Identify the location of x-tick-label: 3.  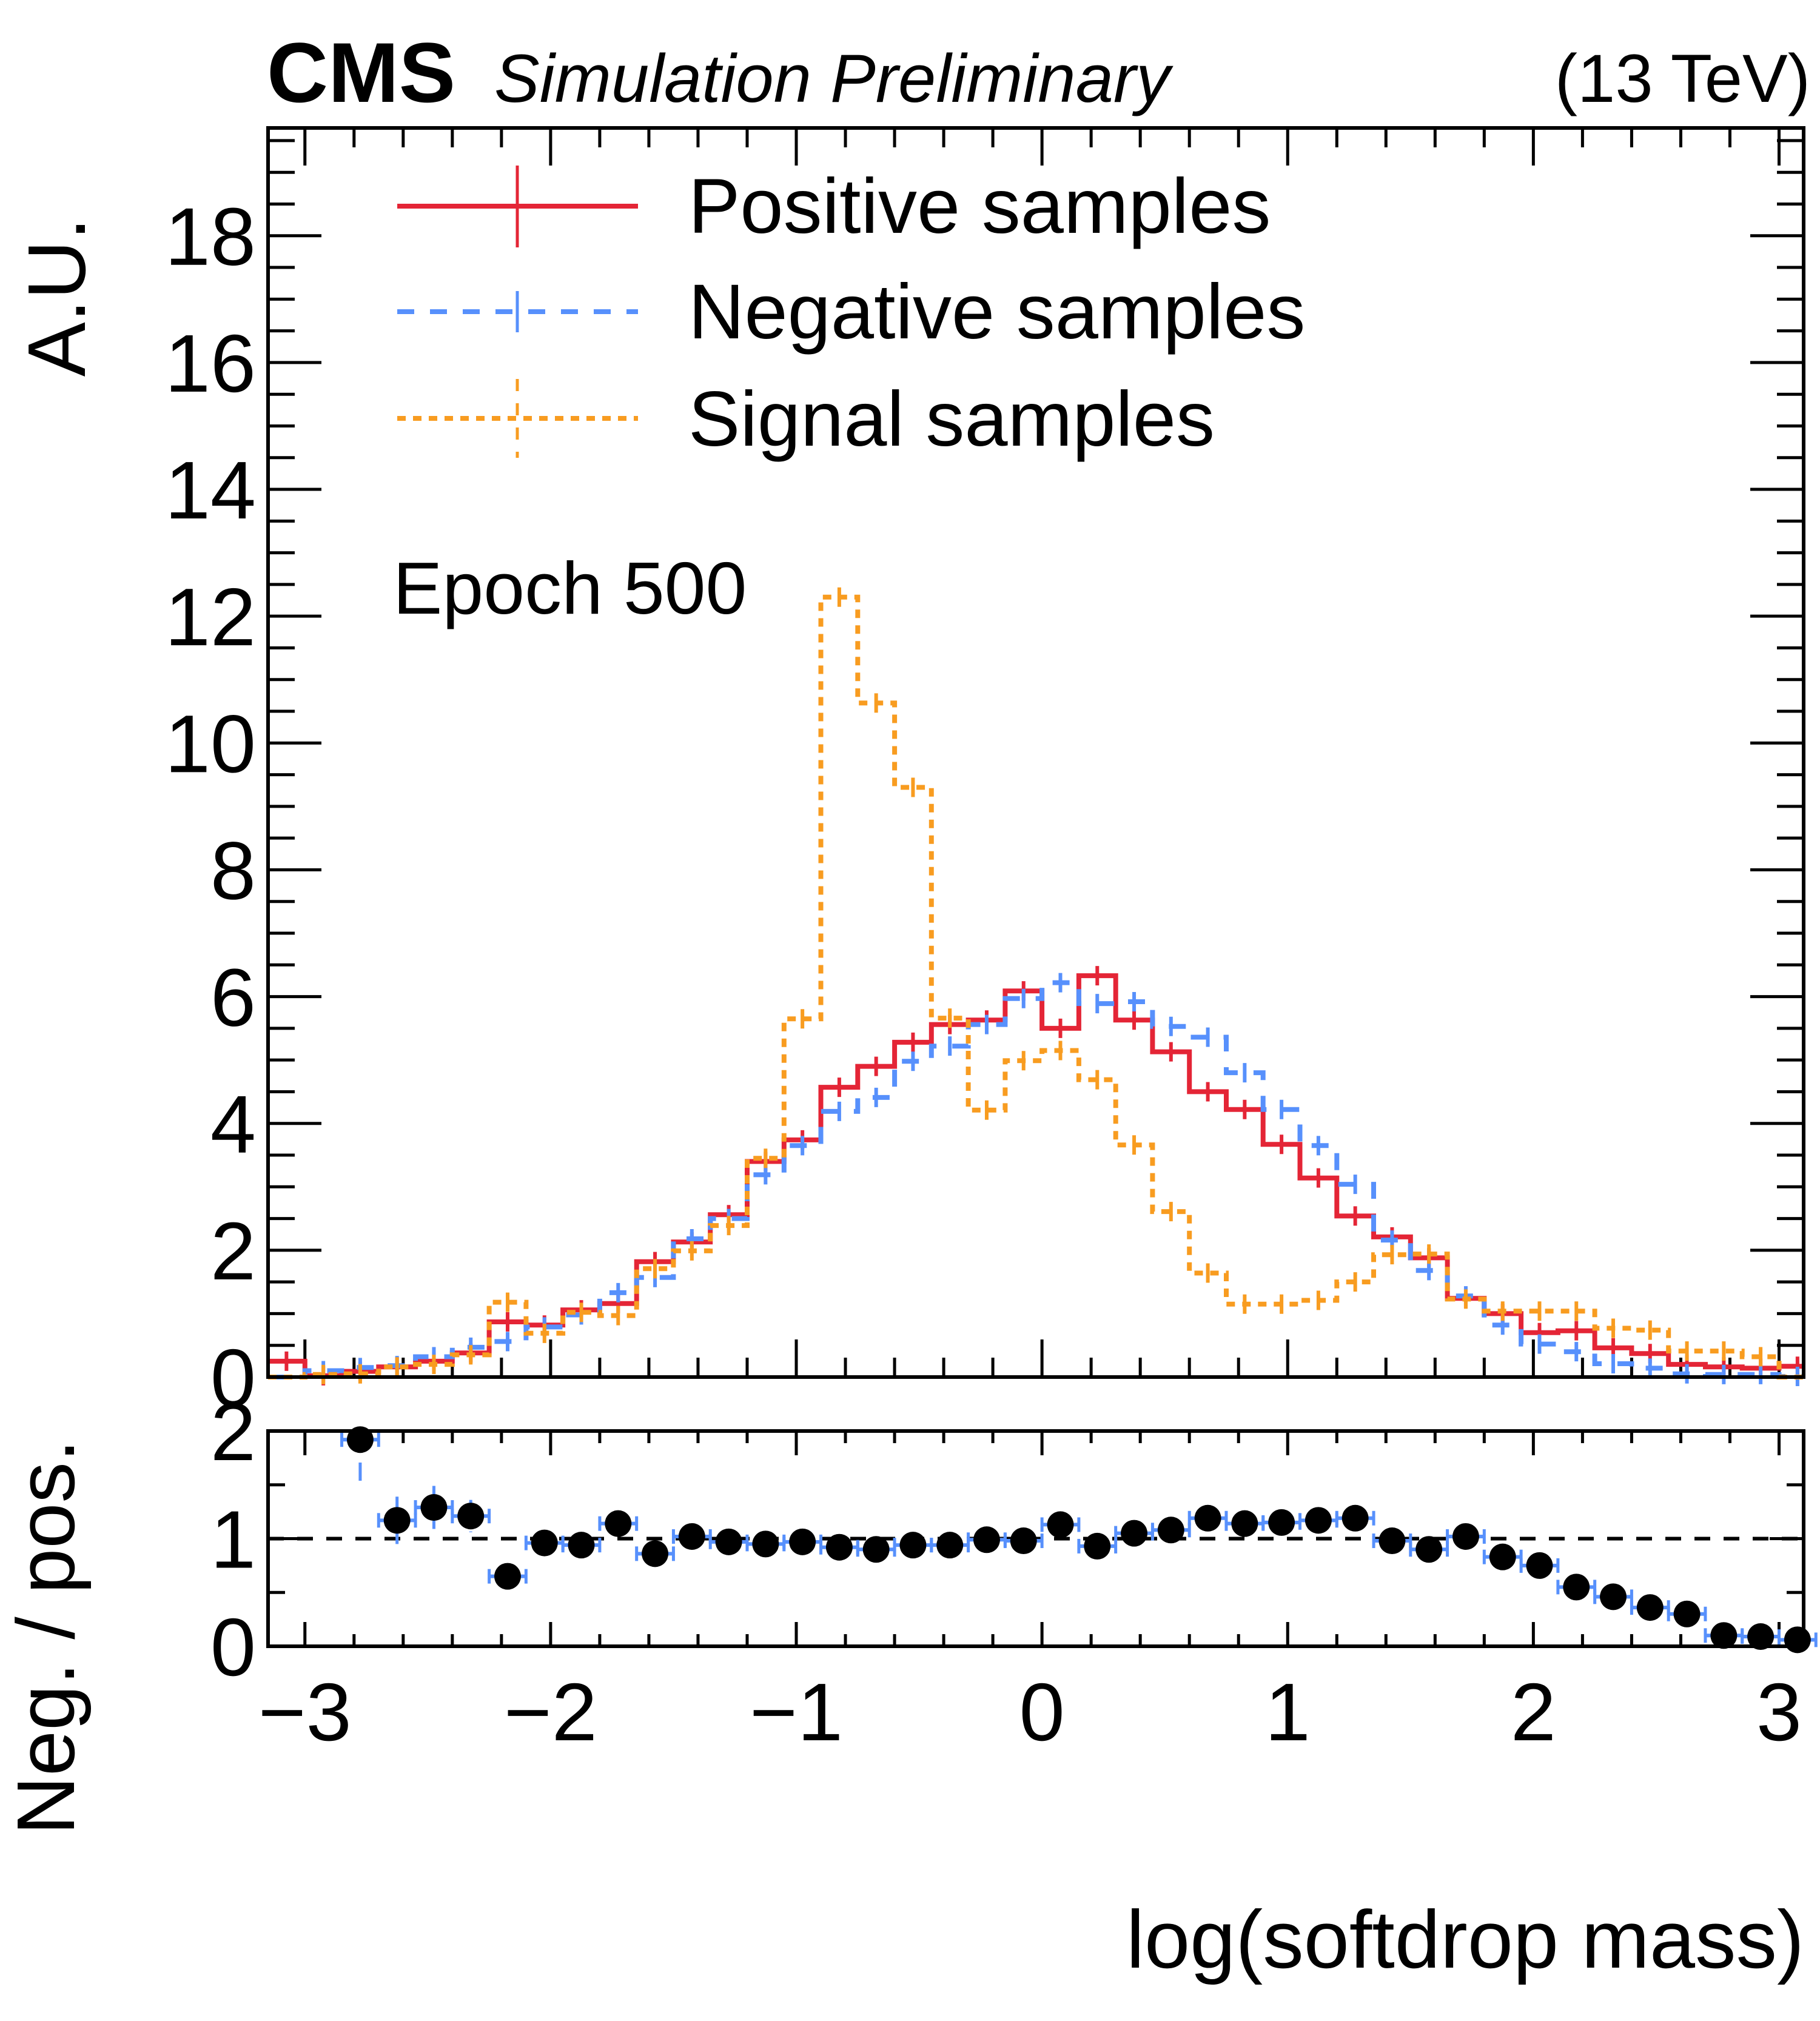
(1779, 1712).